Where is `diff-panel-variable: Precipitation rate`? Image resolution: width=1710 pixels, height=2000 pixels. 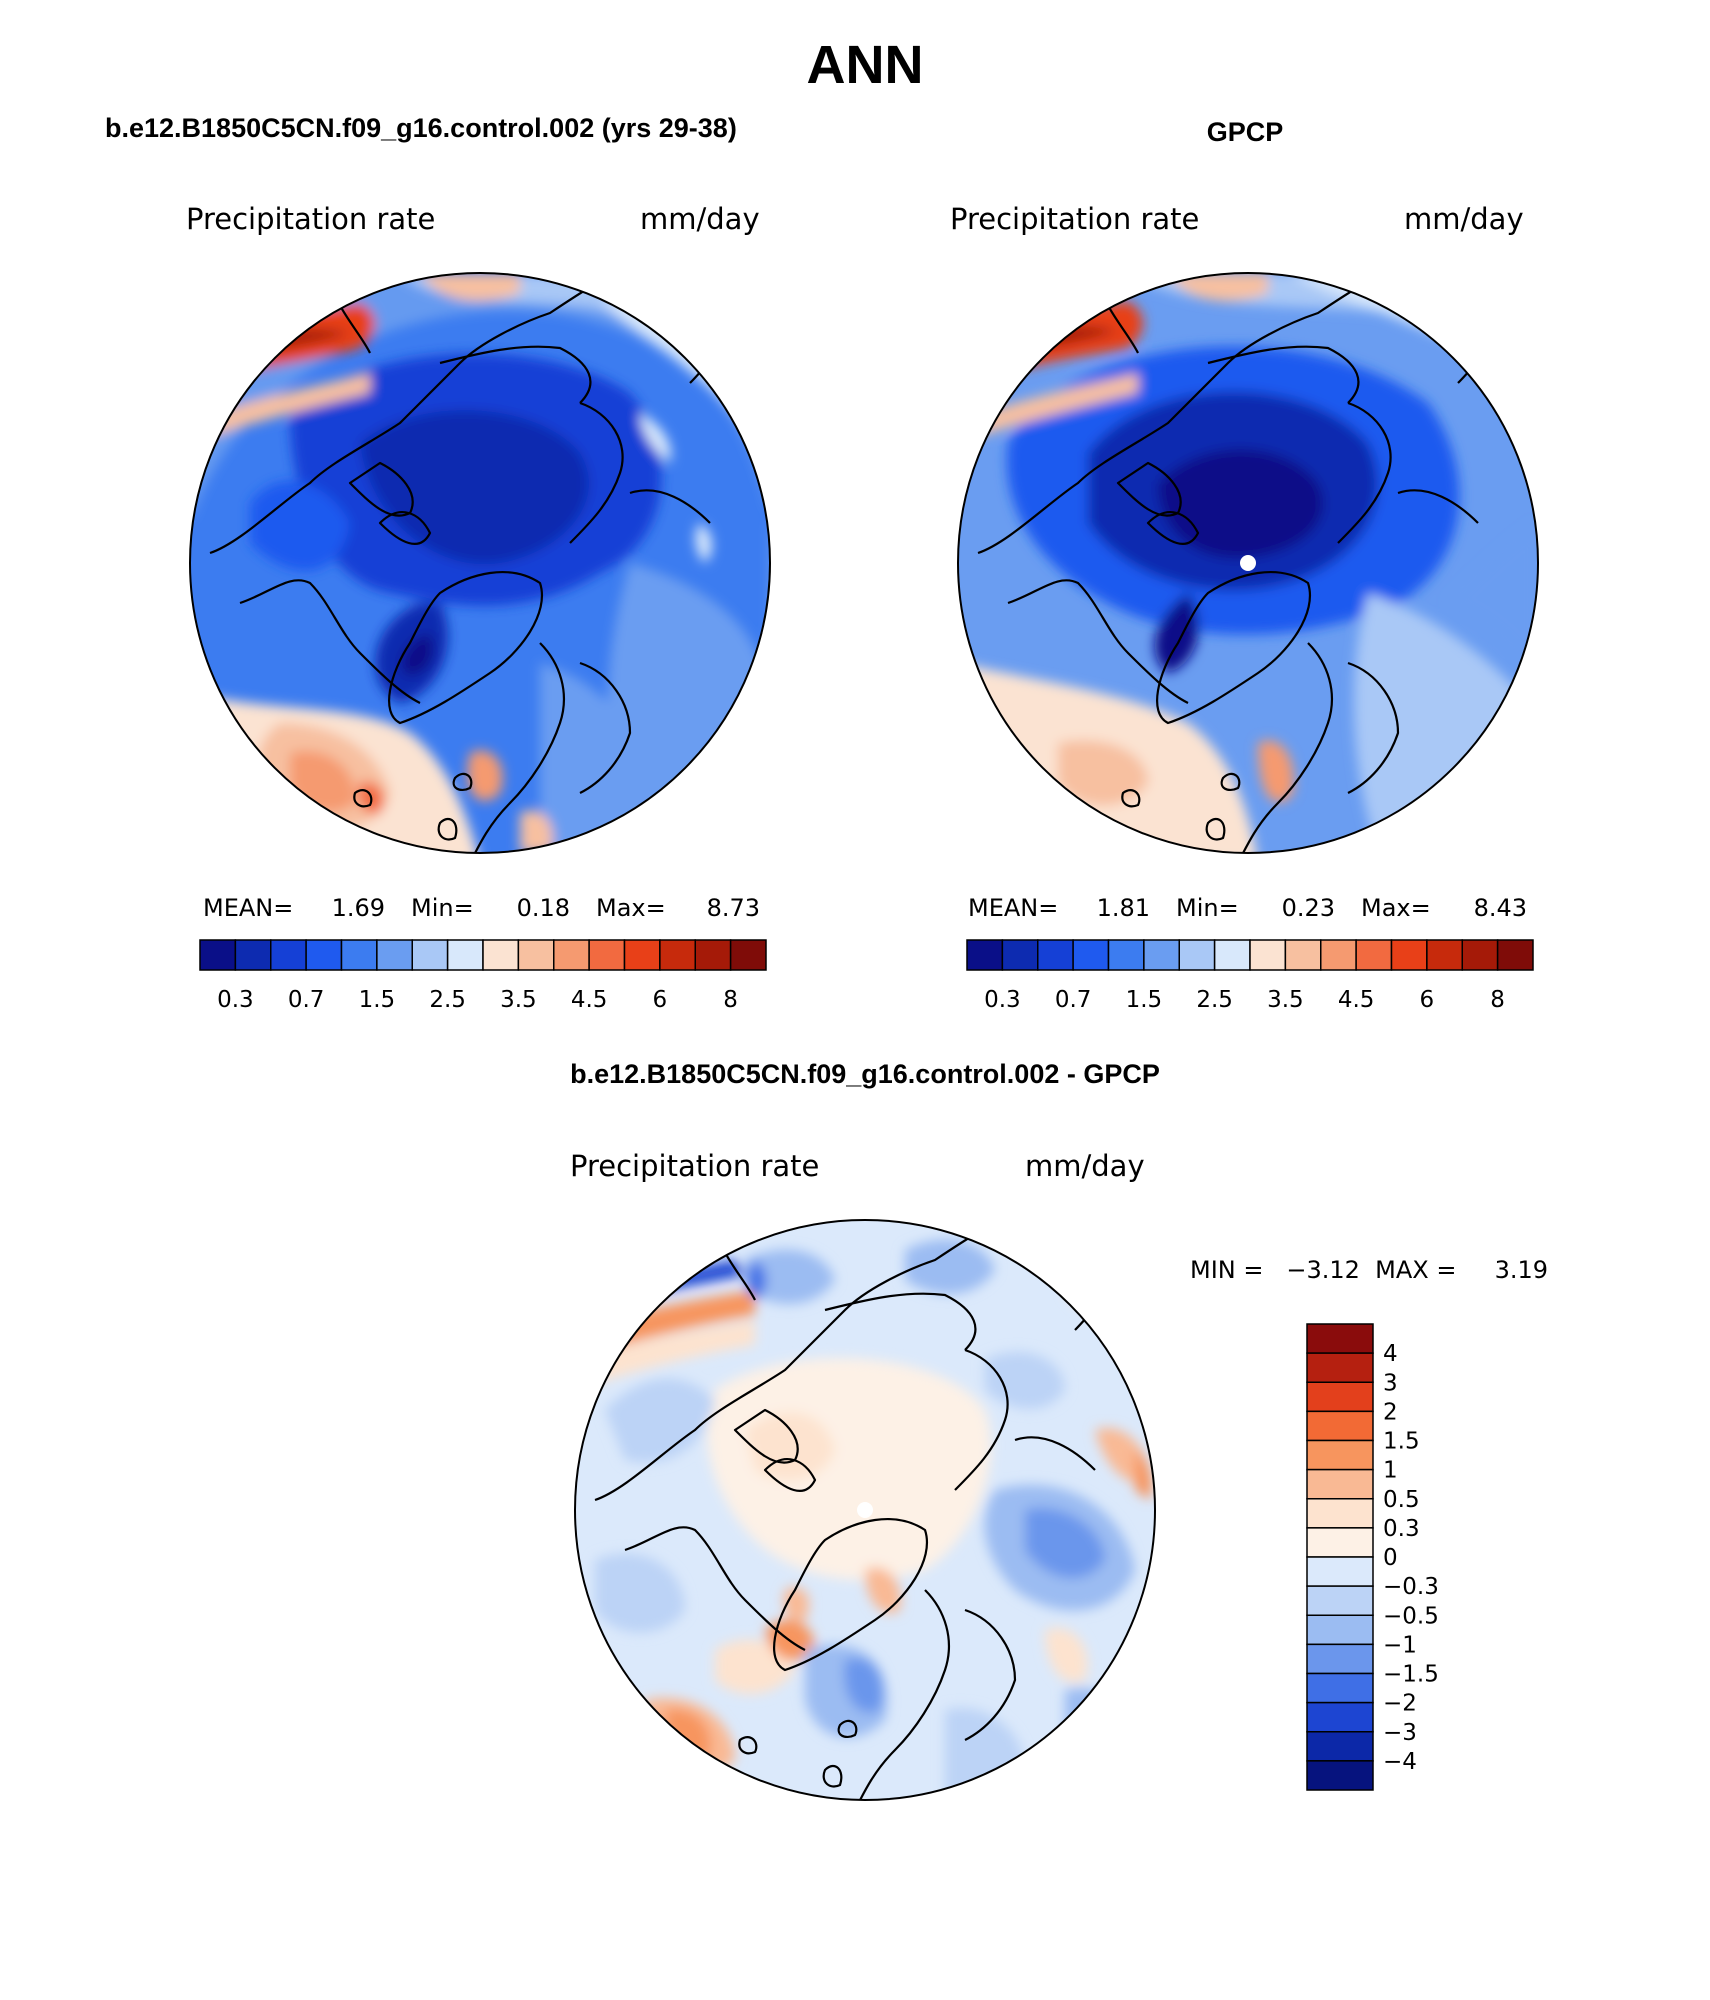
diff-panel-variable: Precipitation rate is located at coordinates (694, 1166).